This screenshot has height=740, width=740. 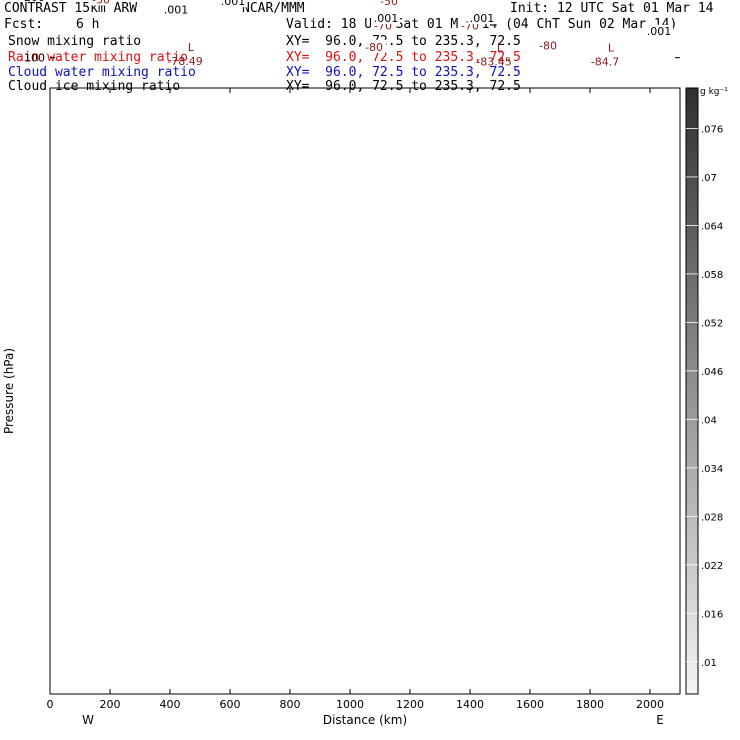 What do you see at coordinates (410, 704) in the screenshot?
I see `x-tick-label: 1200` at bounding box center [410, 704].